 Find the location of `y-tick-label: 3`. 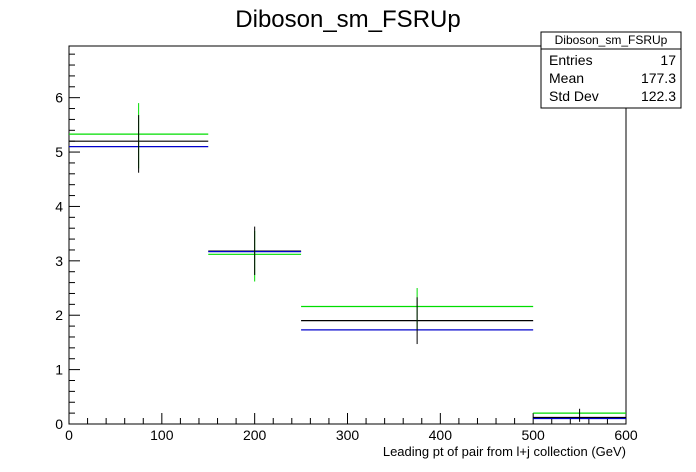

y-tick-label: 3 is located at coordinates (59, 261).